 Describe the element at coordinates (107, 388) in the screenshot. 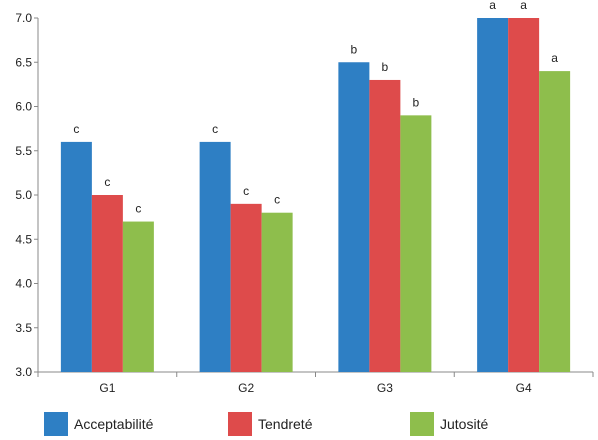

I see `x-tick-label: G1` at that location.